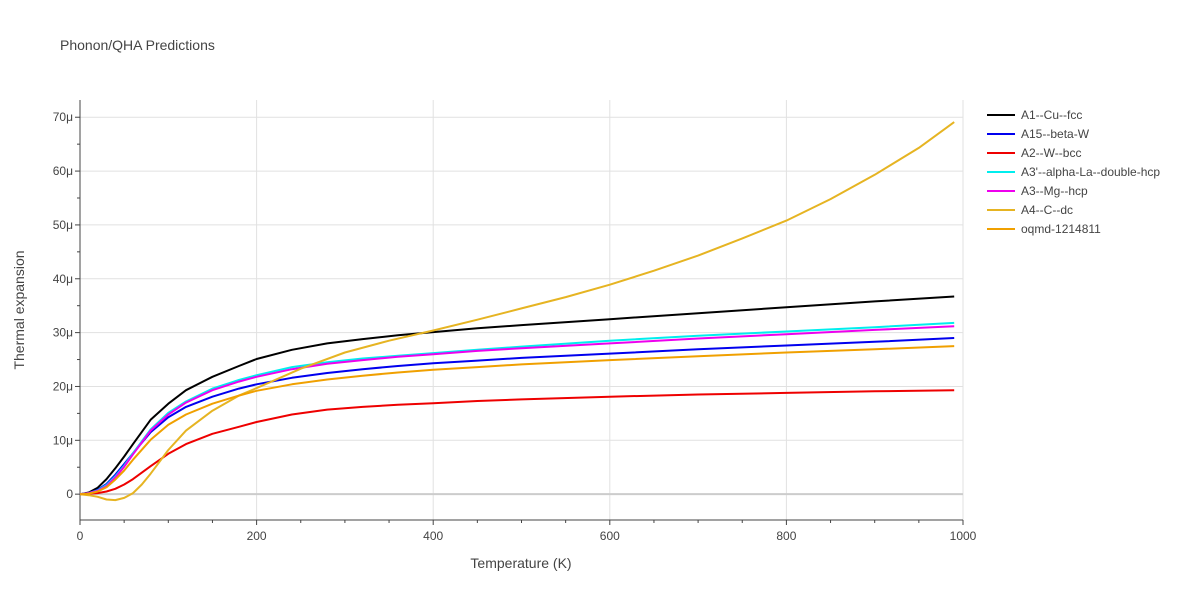 The width and height of the screenshot is (1200, 600). I want to click on legend-item: oqmd-1214811, so click(1044, 229).